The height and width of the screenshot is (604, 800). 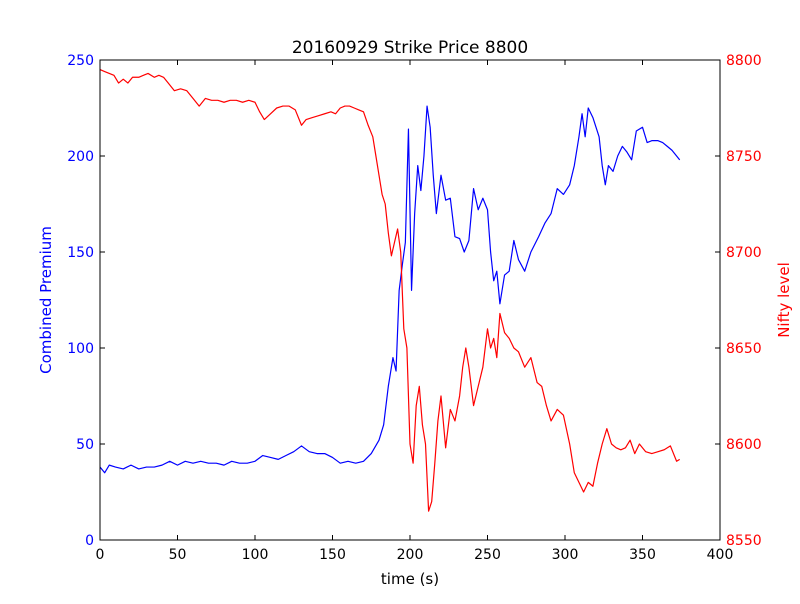 I want to click on x-tick-label: 250, so click(x=487, y=555).